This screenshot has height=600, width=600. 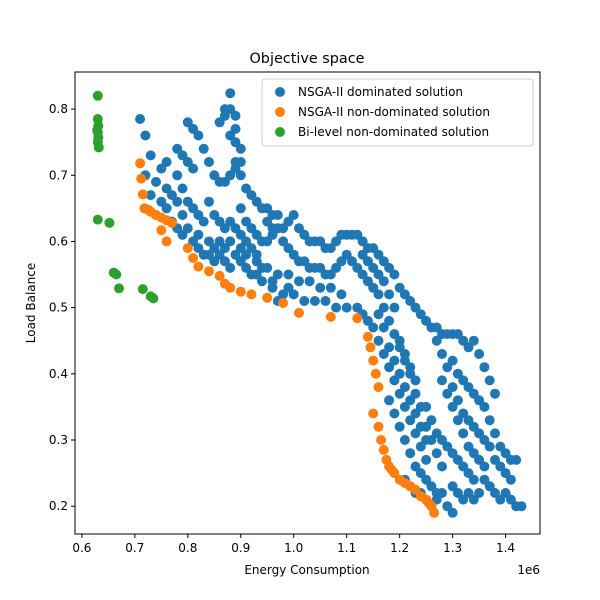 What do you see at coordinates (58, 175) in the screenshot?
I see `y-tick-label-6: 0.7` at bounding box center [58, 175].